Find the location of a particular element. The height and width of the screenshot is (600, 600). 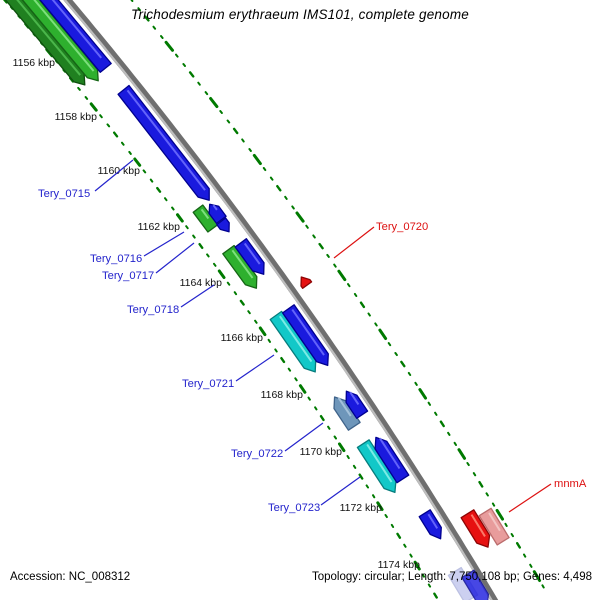

gene-label-tery-0718: Tery_0718 is located at coordinates (153, 310).